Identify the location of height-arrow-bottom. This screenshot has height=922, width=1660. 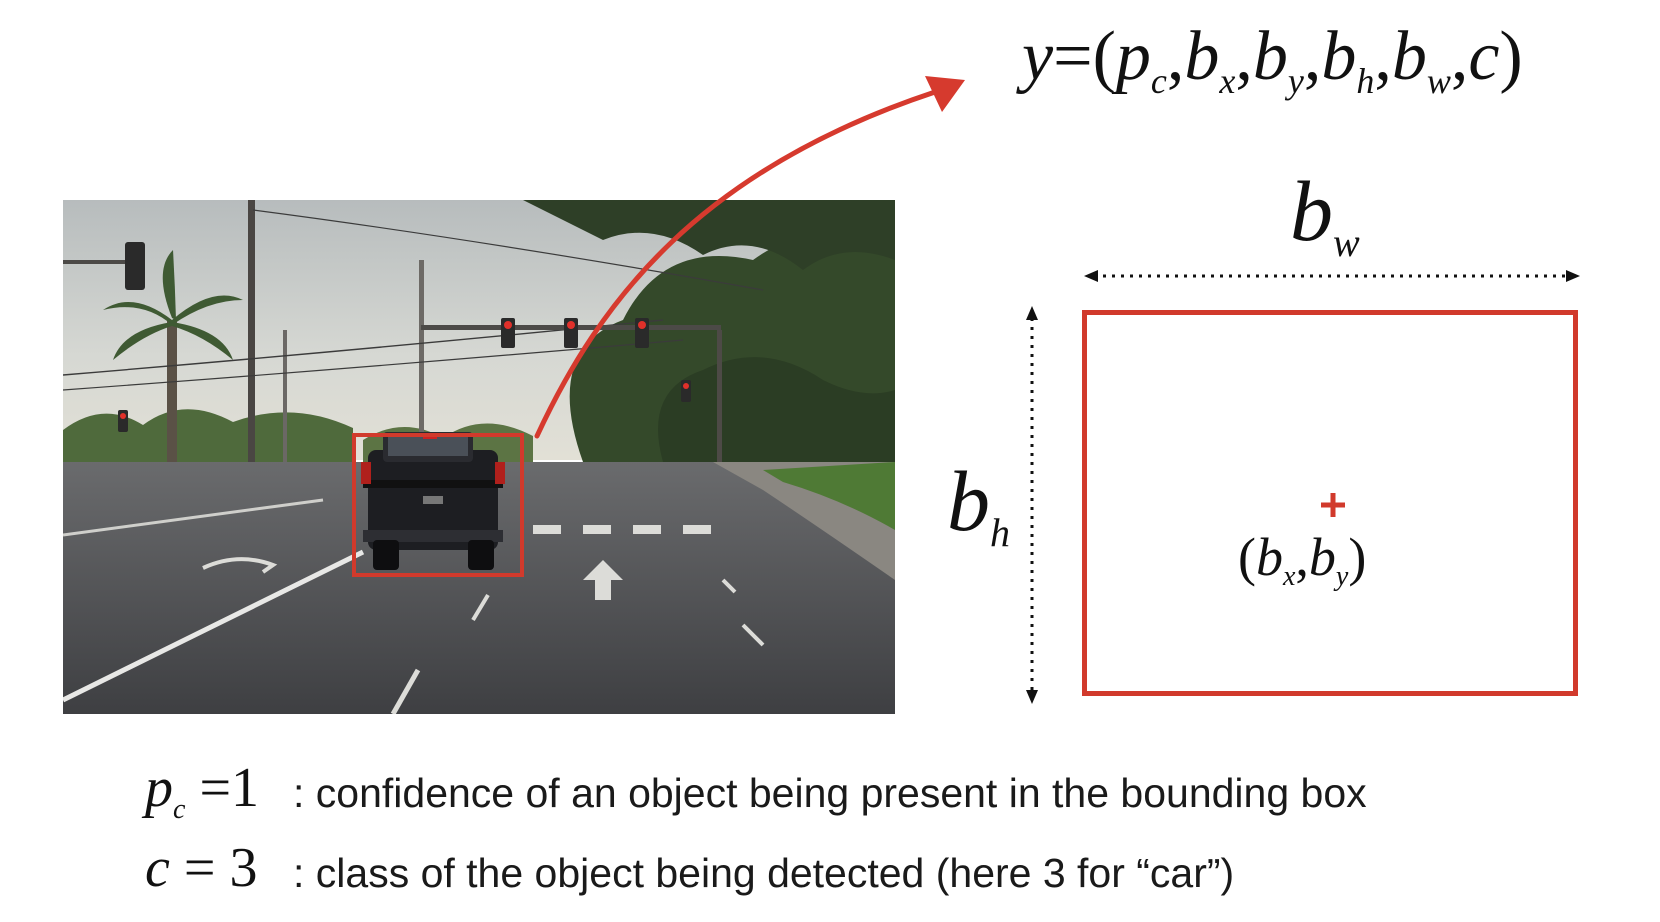
(1032, 697).